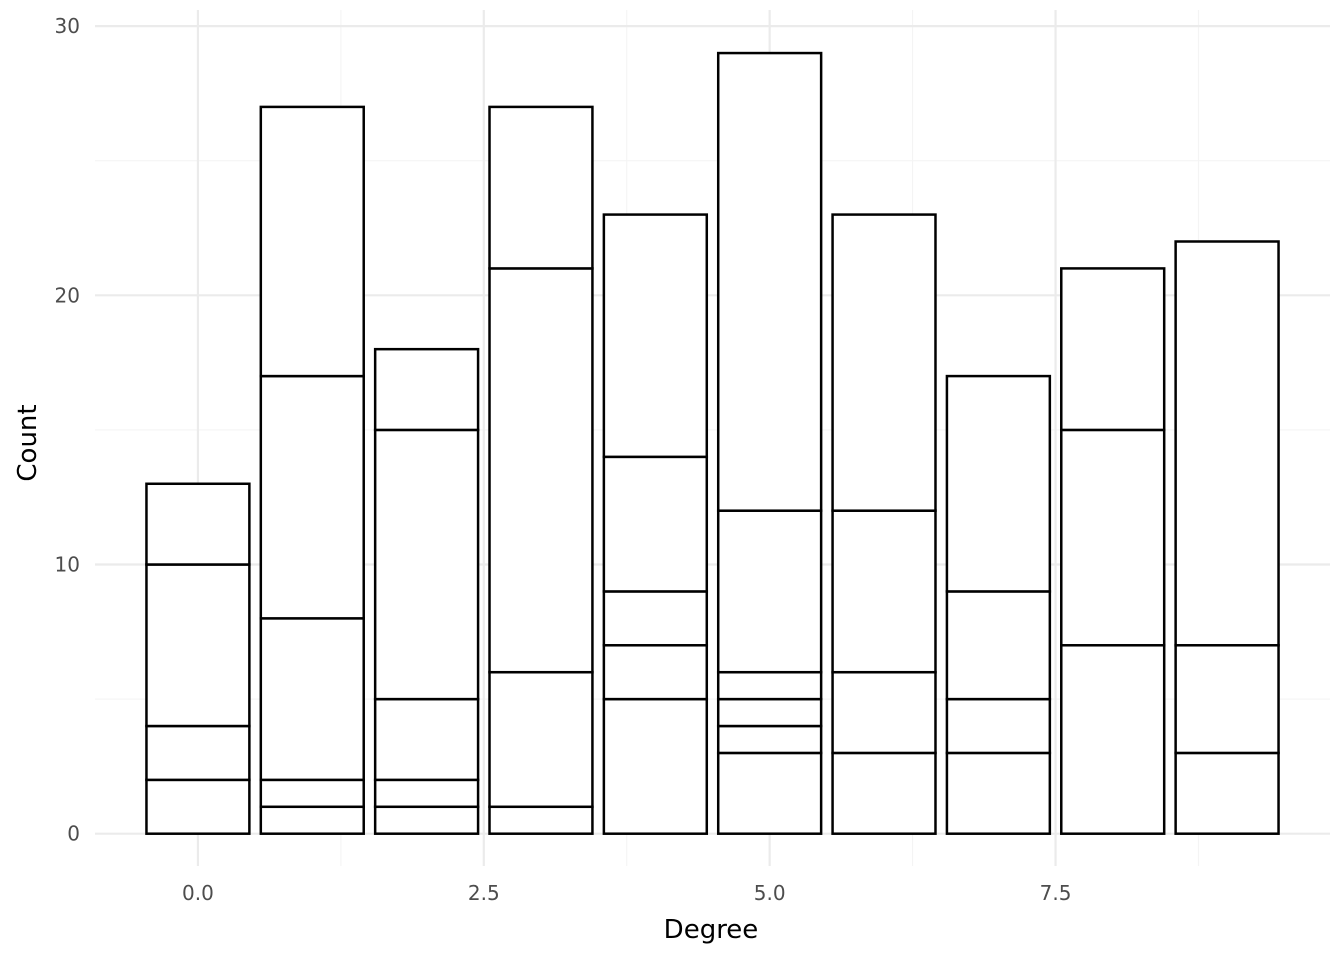  Describe the element at coordinates (67, 430) in the screenshot. I see `y-tick-labels: 0 10 20 30` at that location.